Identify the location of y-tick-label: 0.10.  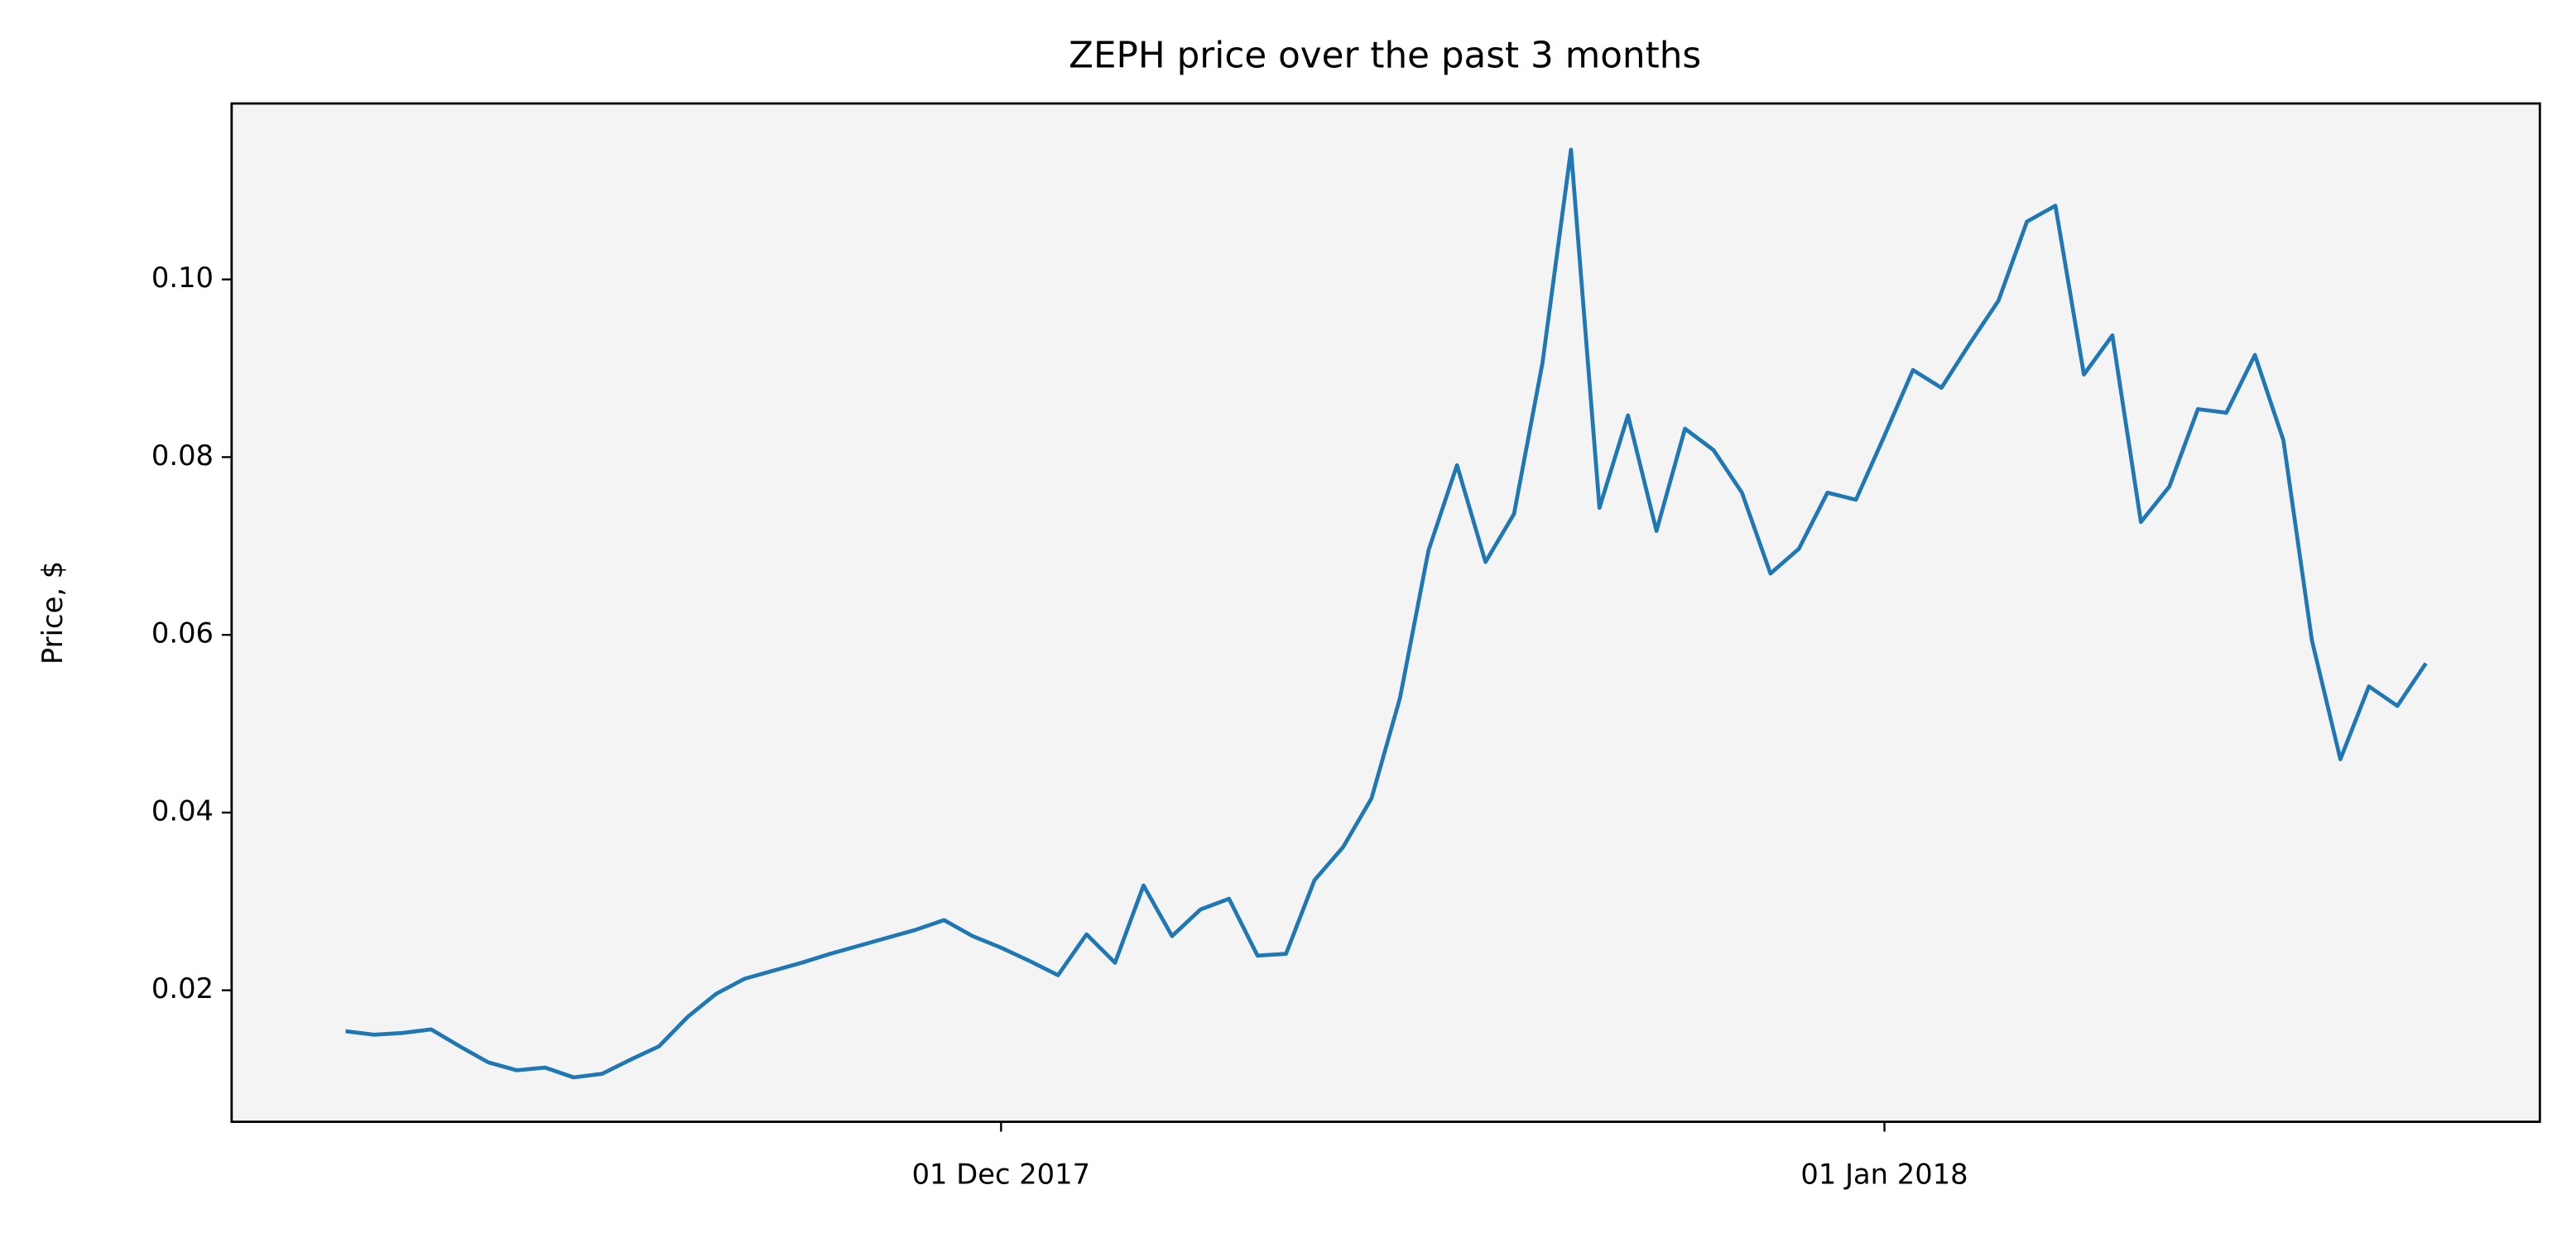
(182, 277).